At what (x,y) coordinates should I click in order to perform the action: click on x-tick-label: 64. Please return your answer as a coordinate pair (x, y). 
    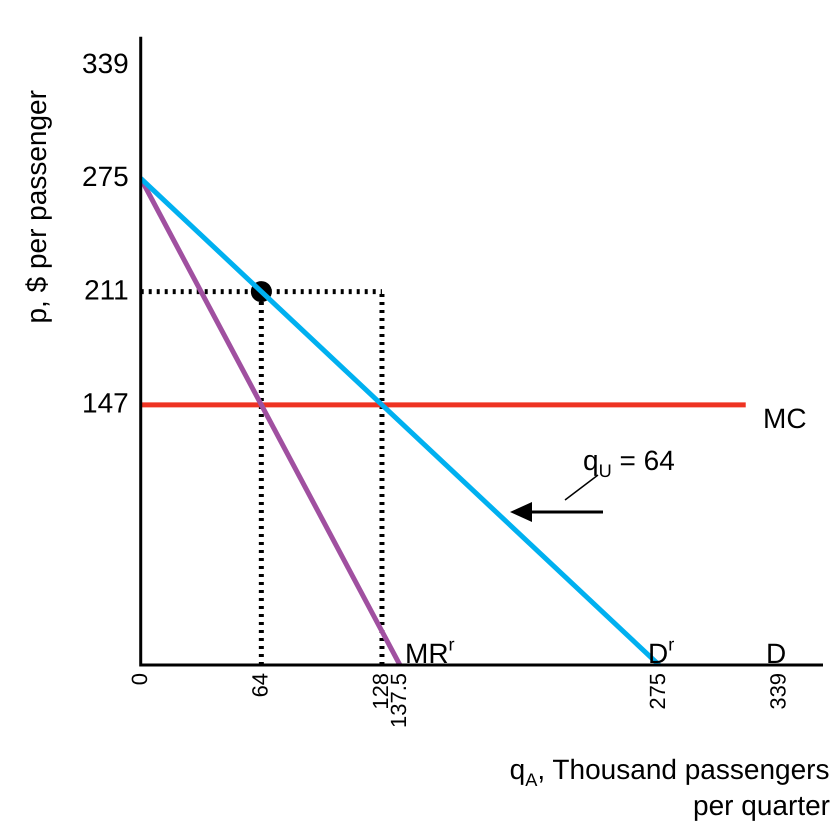
    Looking at the image, I should click on (259, 685).